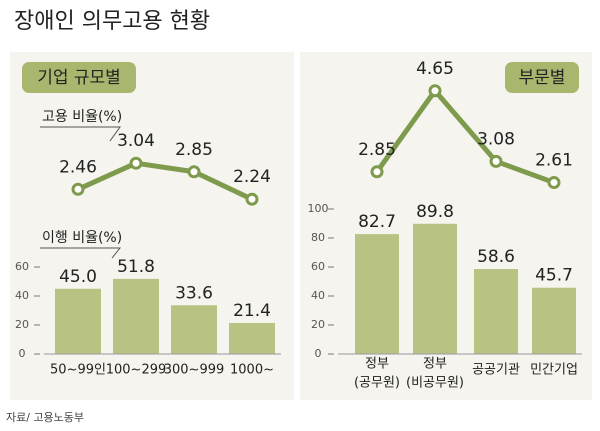 This screenshot has height=431, width=600. Describe the element at coordinates (252, 177) in the screenshot. I see `line-value: 2.24` at that location.